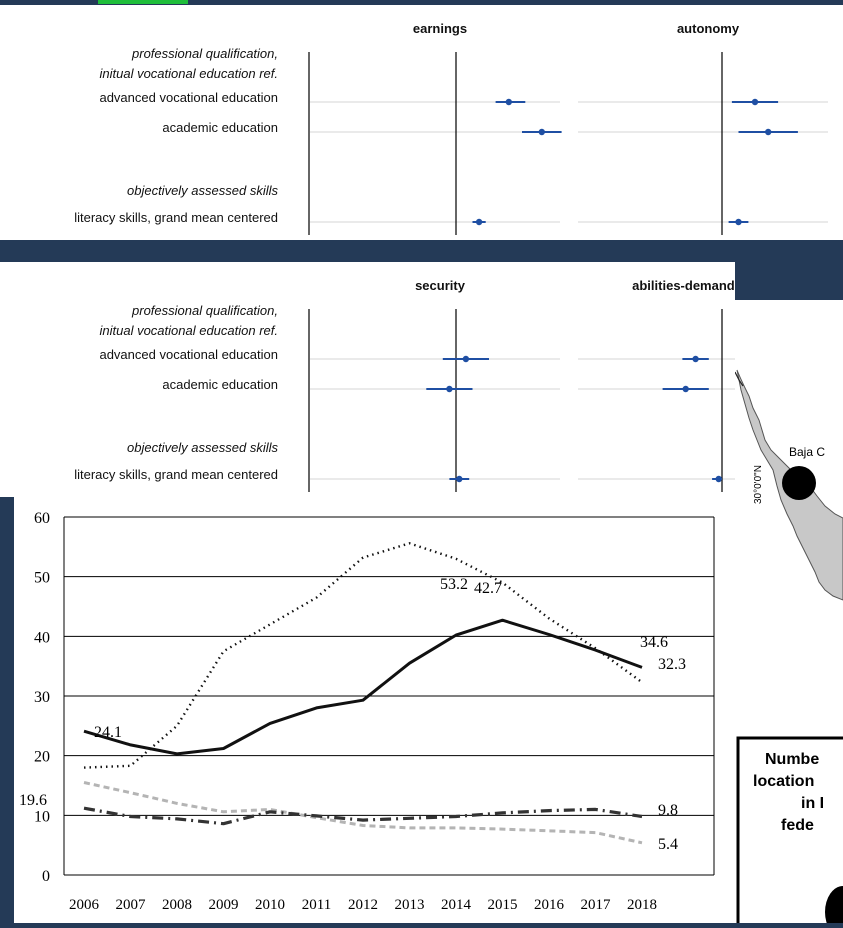 The height and width of the screenshot is (928, 843). I want to click on line-chart-data-label: 24.1, so click(108, 732).